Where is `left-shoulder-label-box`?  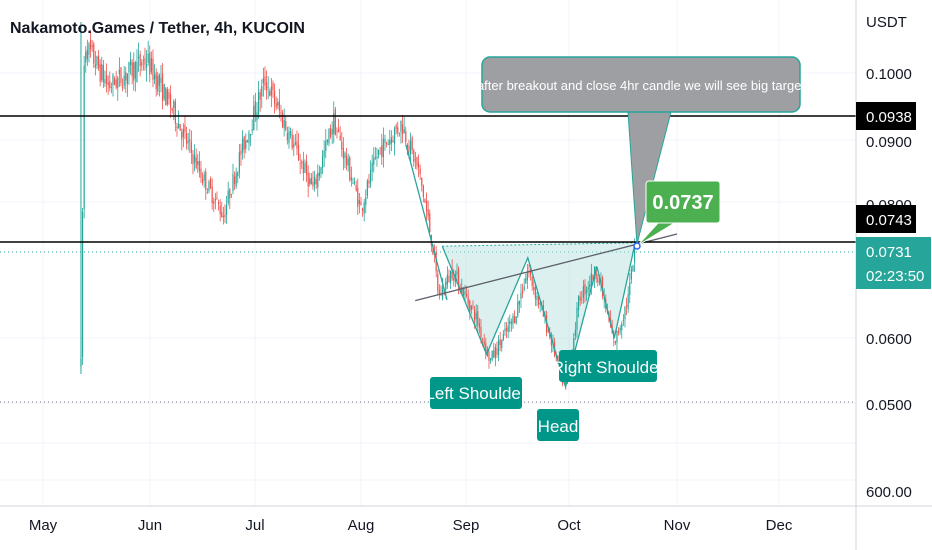
left-shoulder-label-box is located at coordinates (476, 393).